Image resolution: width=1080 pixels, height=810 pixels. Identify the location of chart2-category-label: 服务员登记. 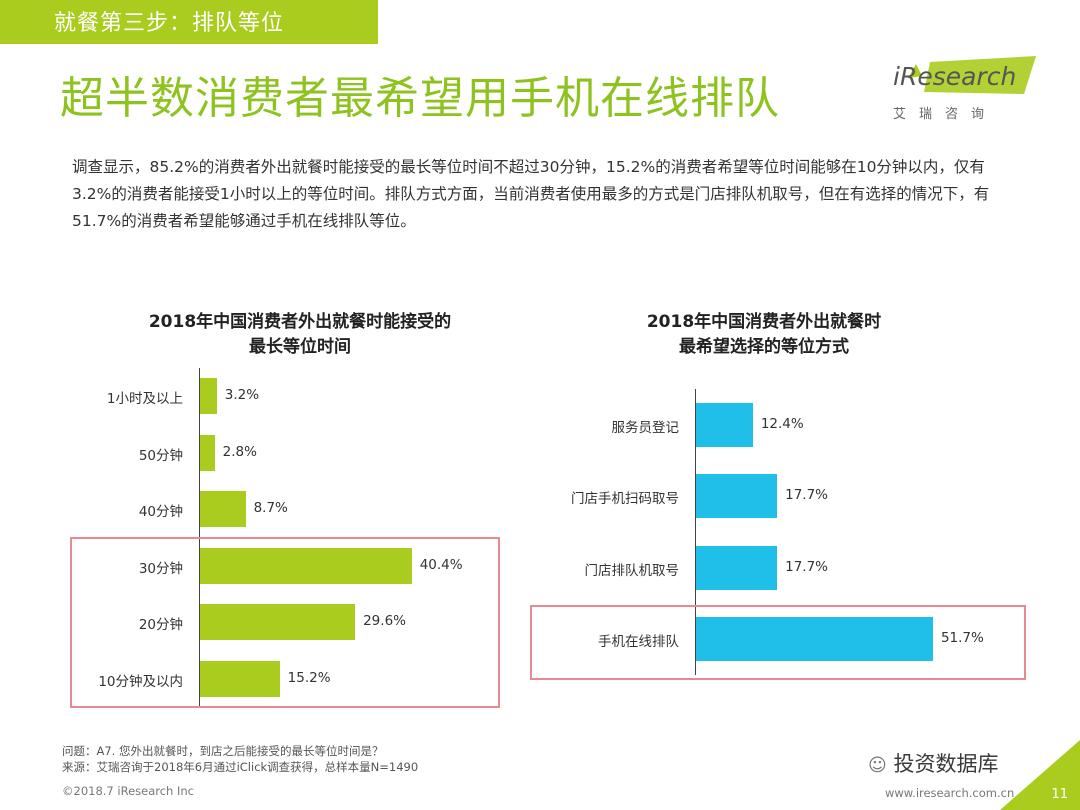
(645, 427).